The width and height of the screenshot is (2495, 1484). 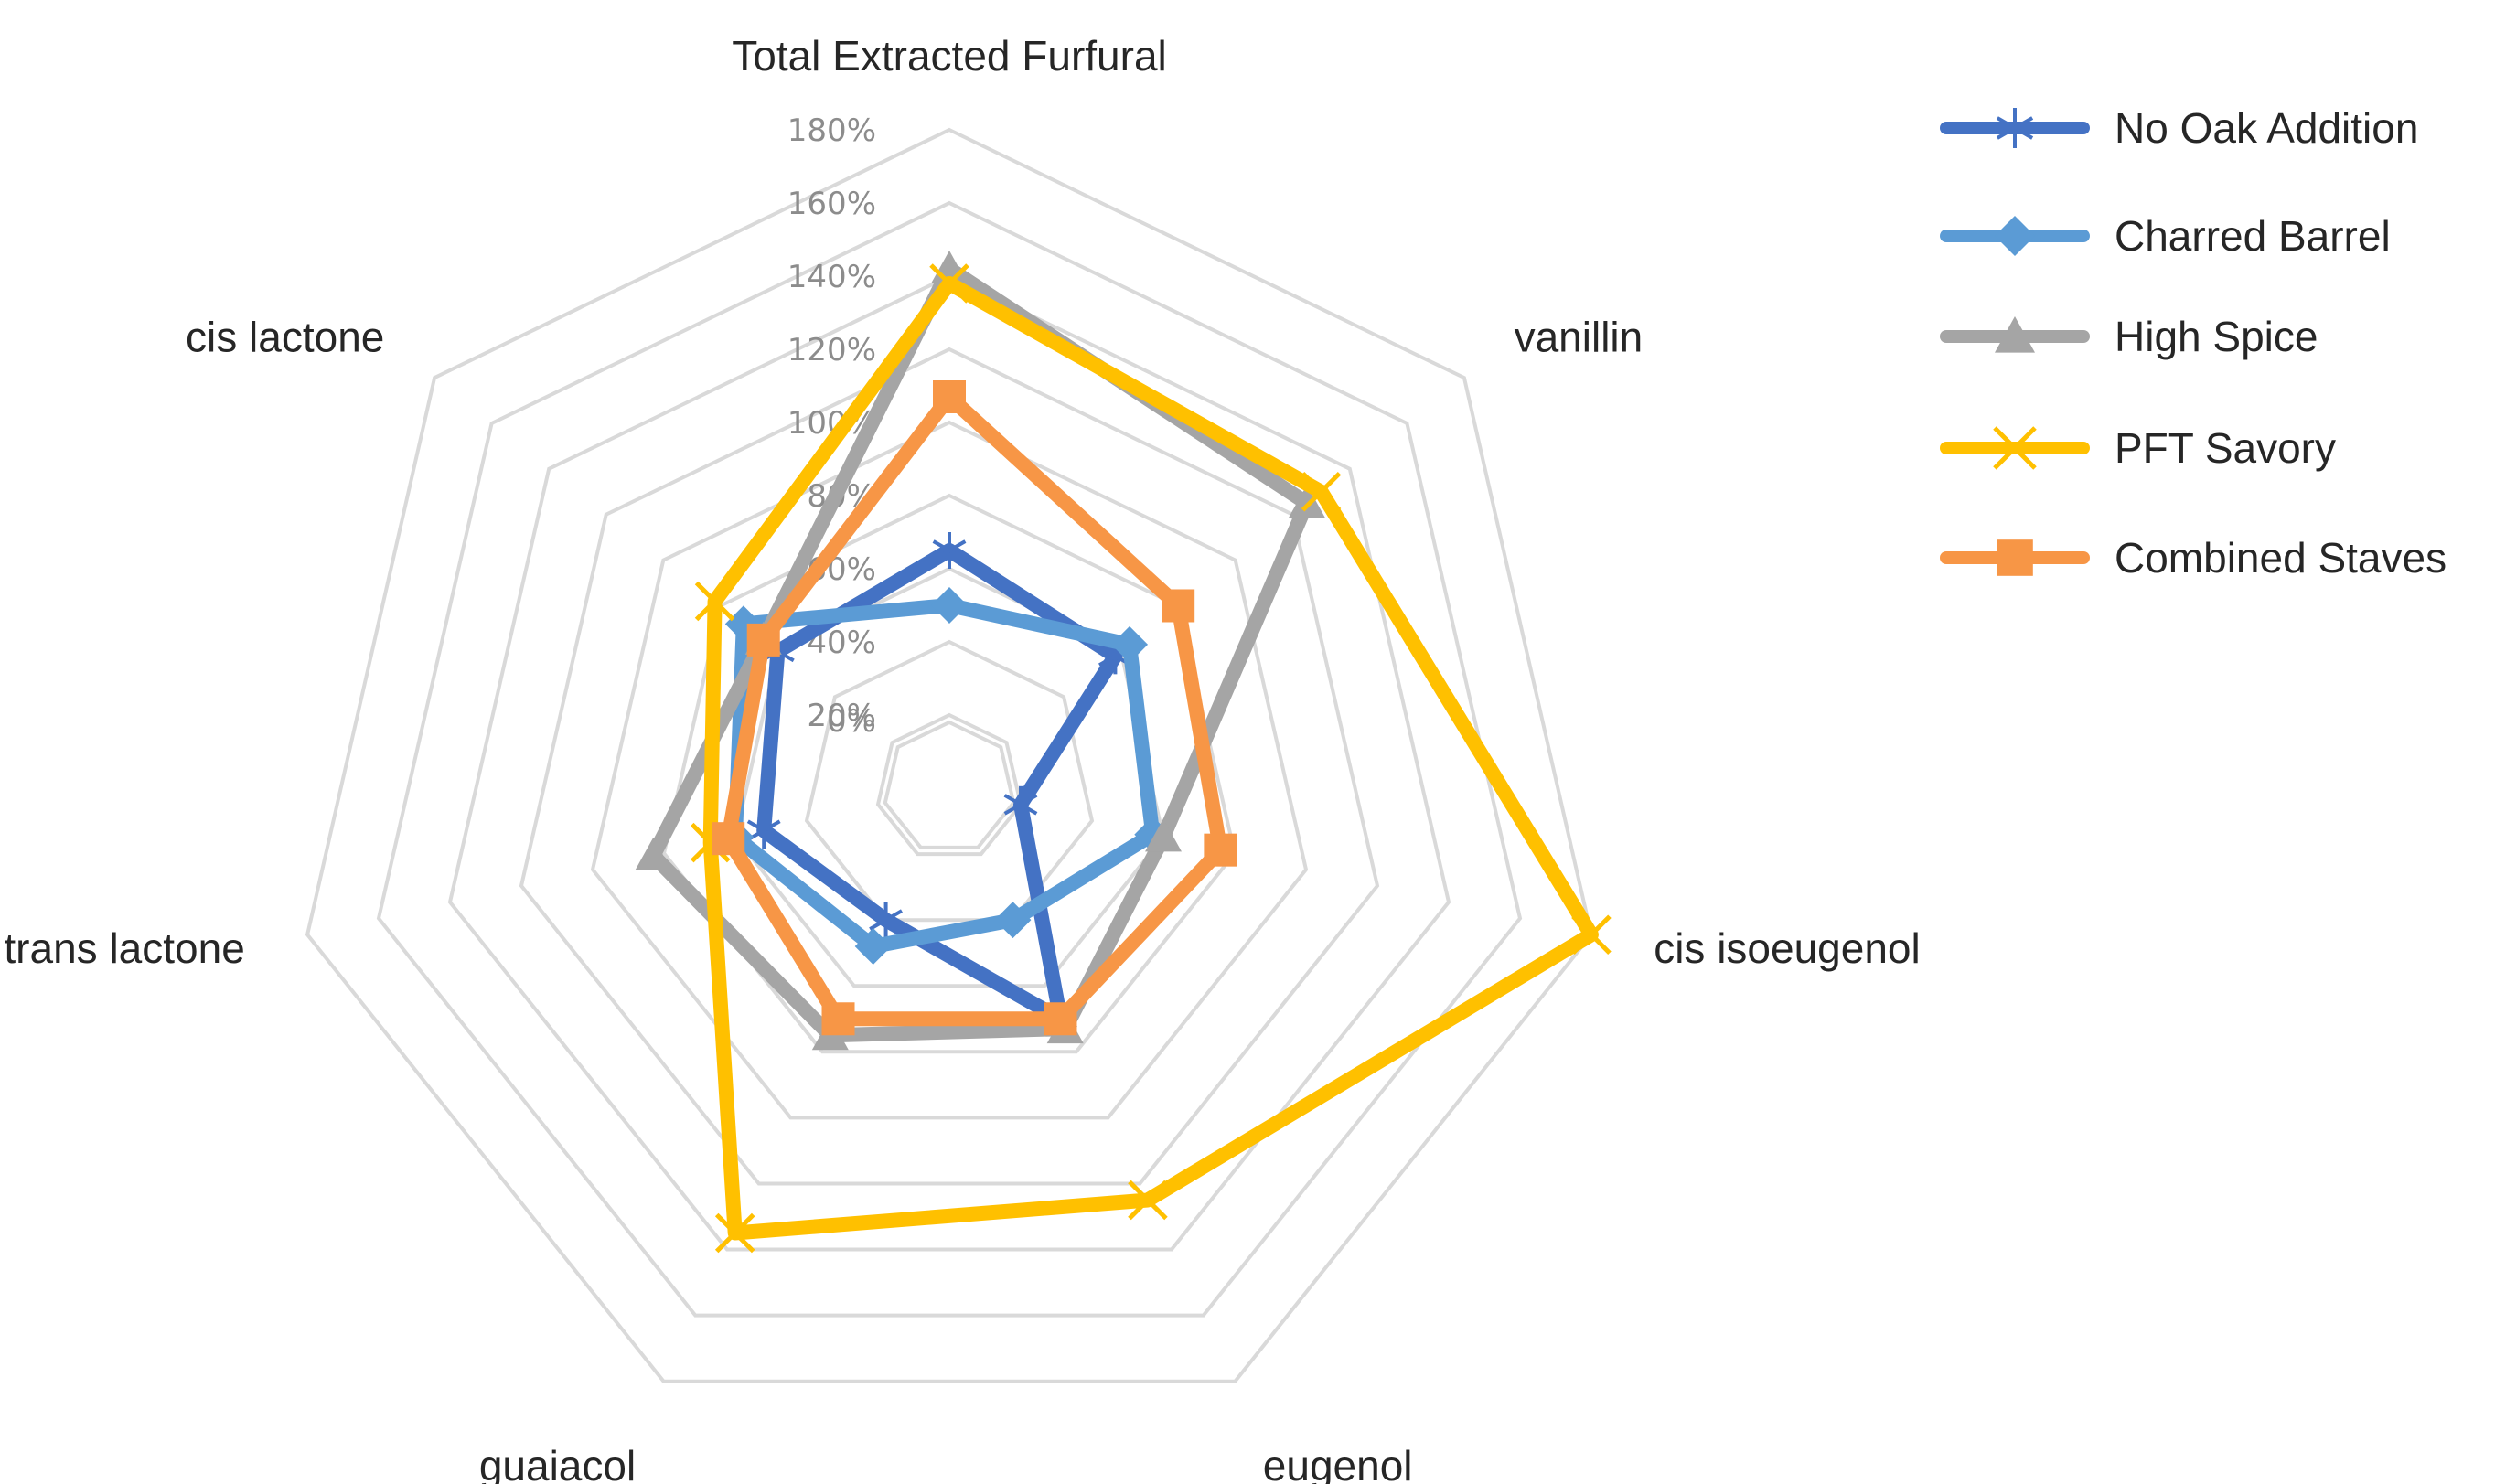 I want to click on legend-item: Combined Staves, so click(x=2193, y=558).